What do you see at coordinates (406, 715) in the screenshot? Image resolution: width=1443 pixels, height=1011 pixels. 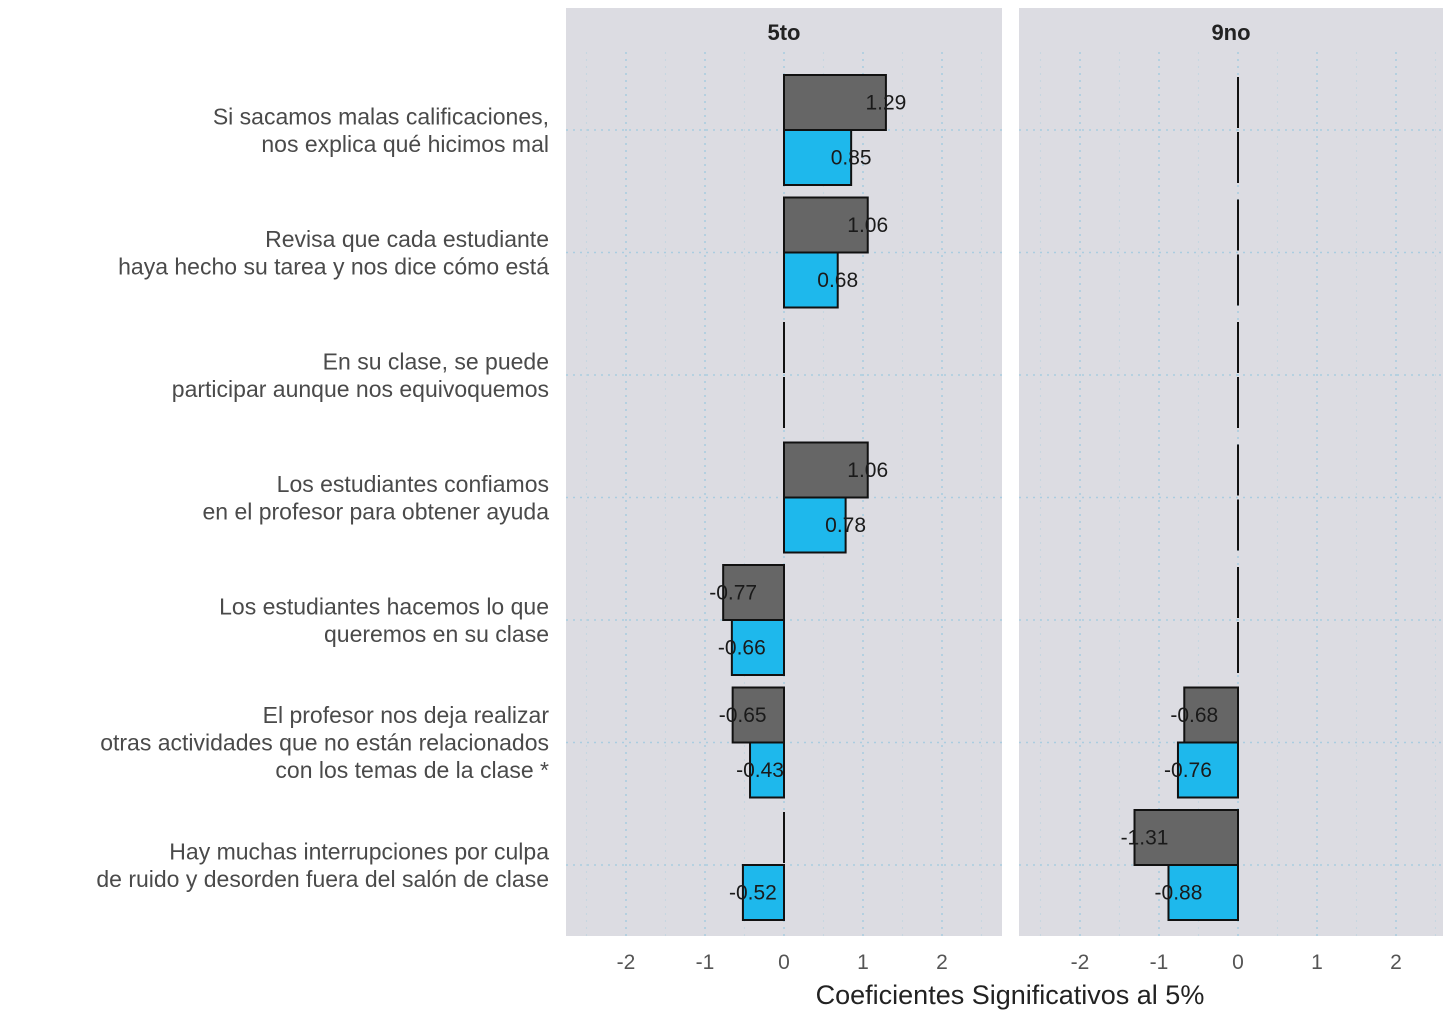 I see `category-label: El profesor nos deja realizar` at bounding box center [406, 715].